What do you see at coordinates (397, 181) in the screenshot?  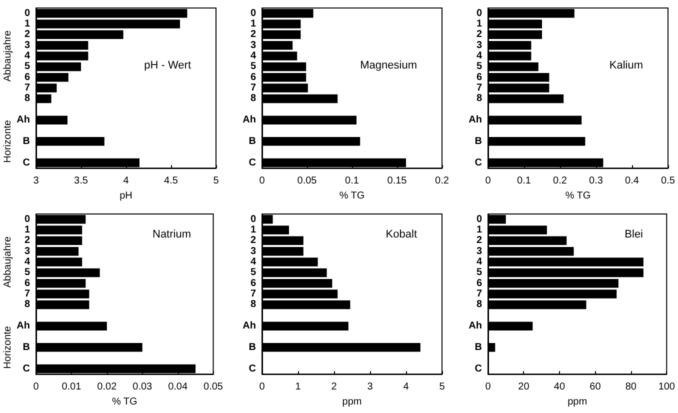 I see `x-tick-label: 0.15` at bounding box center [397, 181].